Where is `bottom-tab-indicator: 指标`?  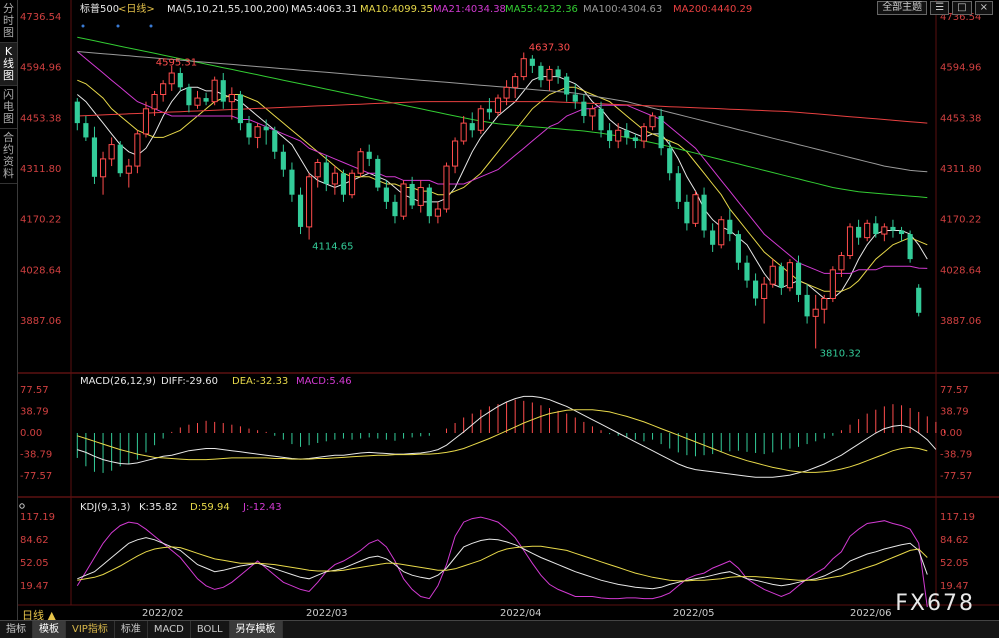 bottom-tab-indicator: 指标 is located at coordinates (16, 629).